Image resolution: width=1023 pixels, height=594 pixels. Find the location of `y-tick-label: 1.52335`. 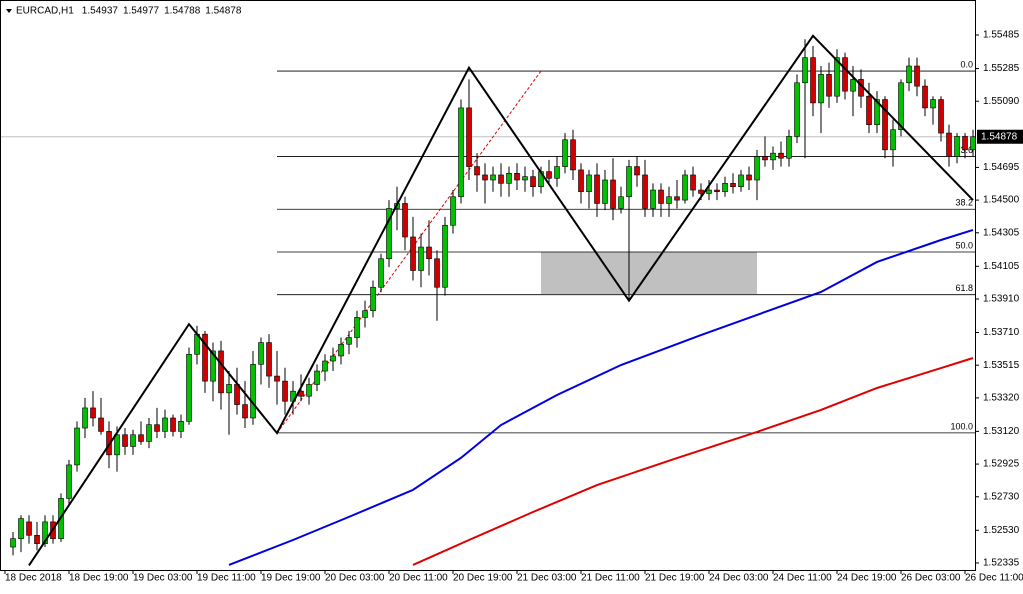

y-tick-label: 1.52335 is located at coordinates (1001, 563).